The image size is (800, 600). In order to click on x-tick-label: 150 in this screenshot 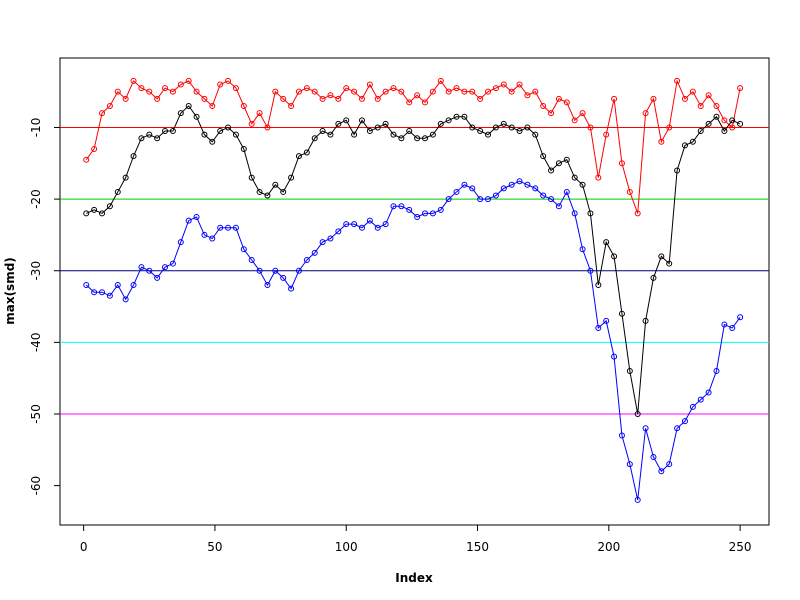, I will do `click(477, 547)`.